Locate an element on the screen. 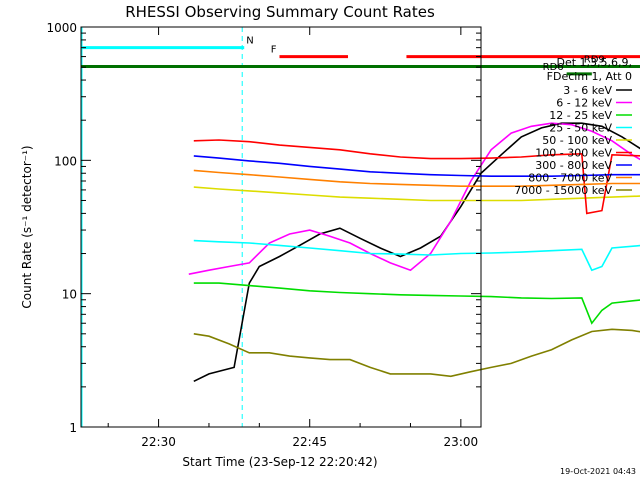 This screenshot has height=480, width=640. legend-header-0: Det 1,3,5,6,9, is located at coordinates (594, 62).